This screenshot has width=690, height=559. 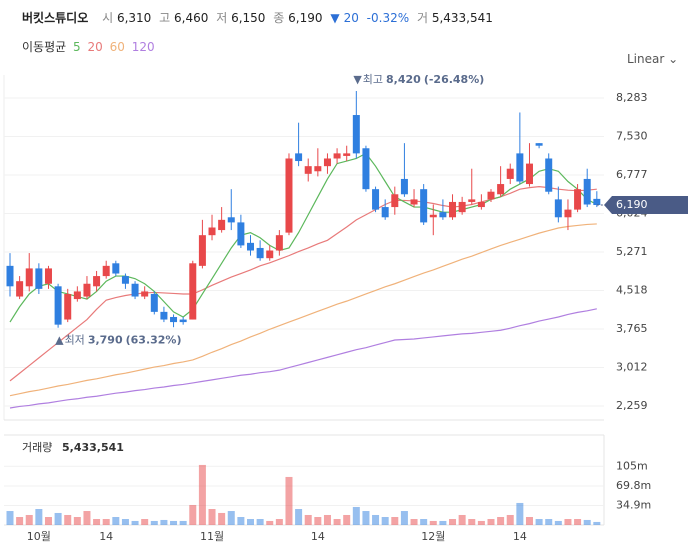 I want to click on volume-tick-label: 69.8m, so click(x=633, y=485).